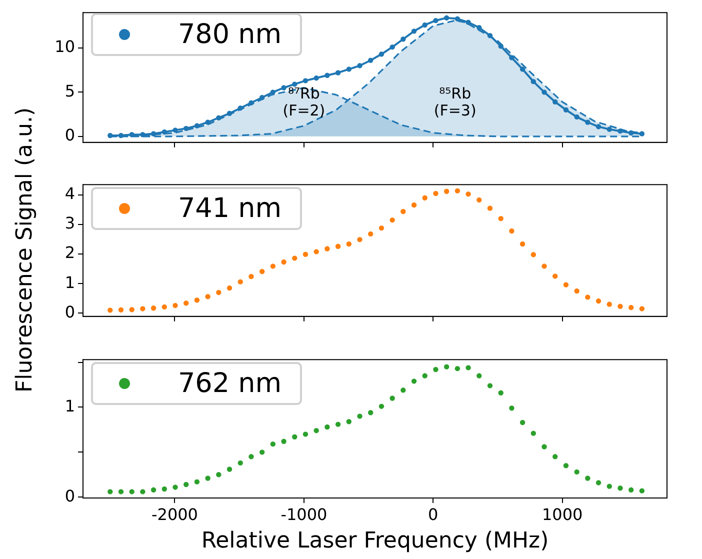 The image size is (702, 559). Describe the element at coordinates (69, 194) in the screenshot. I see `y-tick-label: 4` at that location.